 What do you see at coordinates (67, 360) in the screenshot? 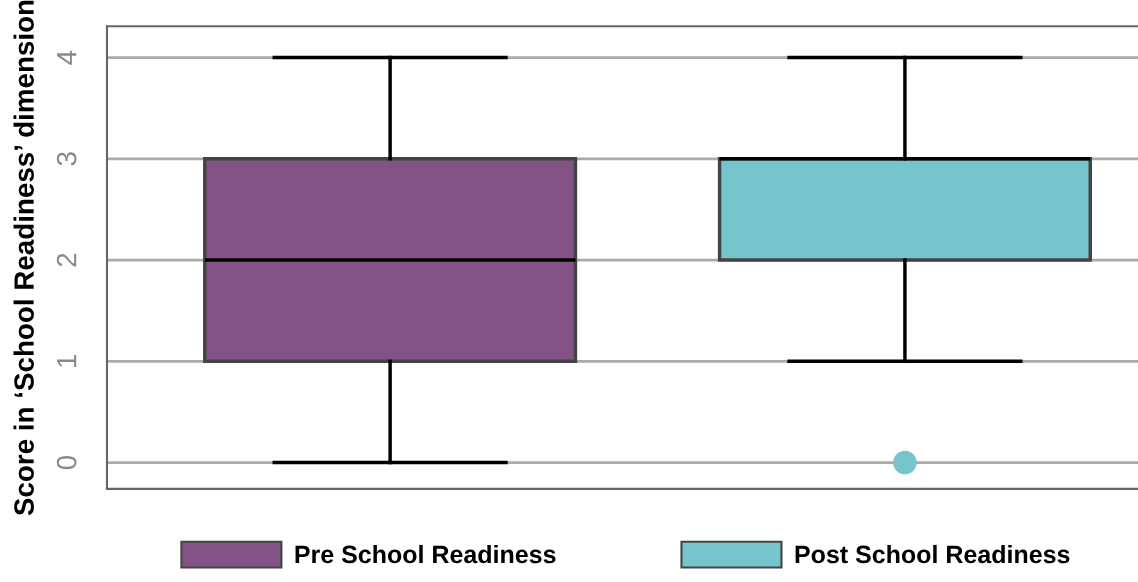
I see `y-tick-label: 1` at bounding box center [67, 360].